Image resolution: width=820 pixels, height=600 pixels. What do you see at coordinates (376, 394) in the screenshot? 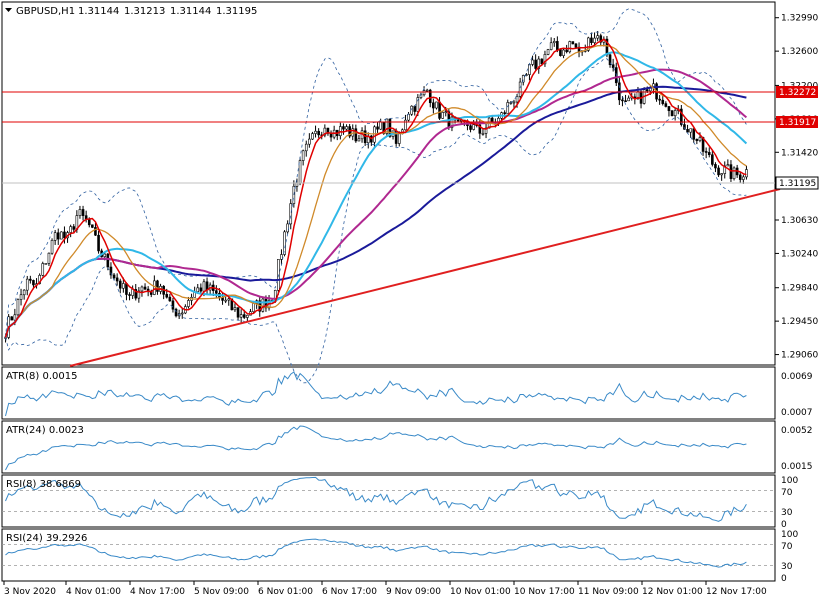
I see `atr8-line` at bounding box center [376, 394].